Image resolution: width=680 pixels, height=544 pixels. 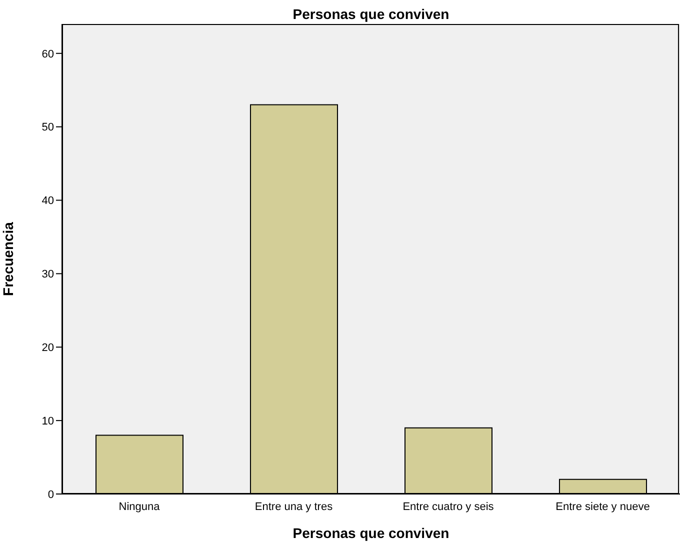 What do you see at coordinates (48, 128) in the screenshot?
I see `y-tick-label: 50` at bounding box center [48, 128].